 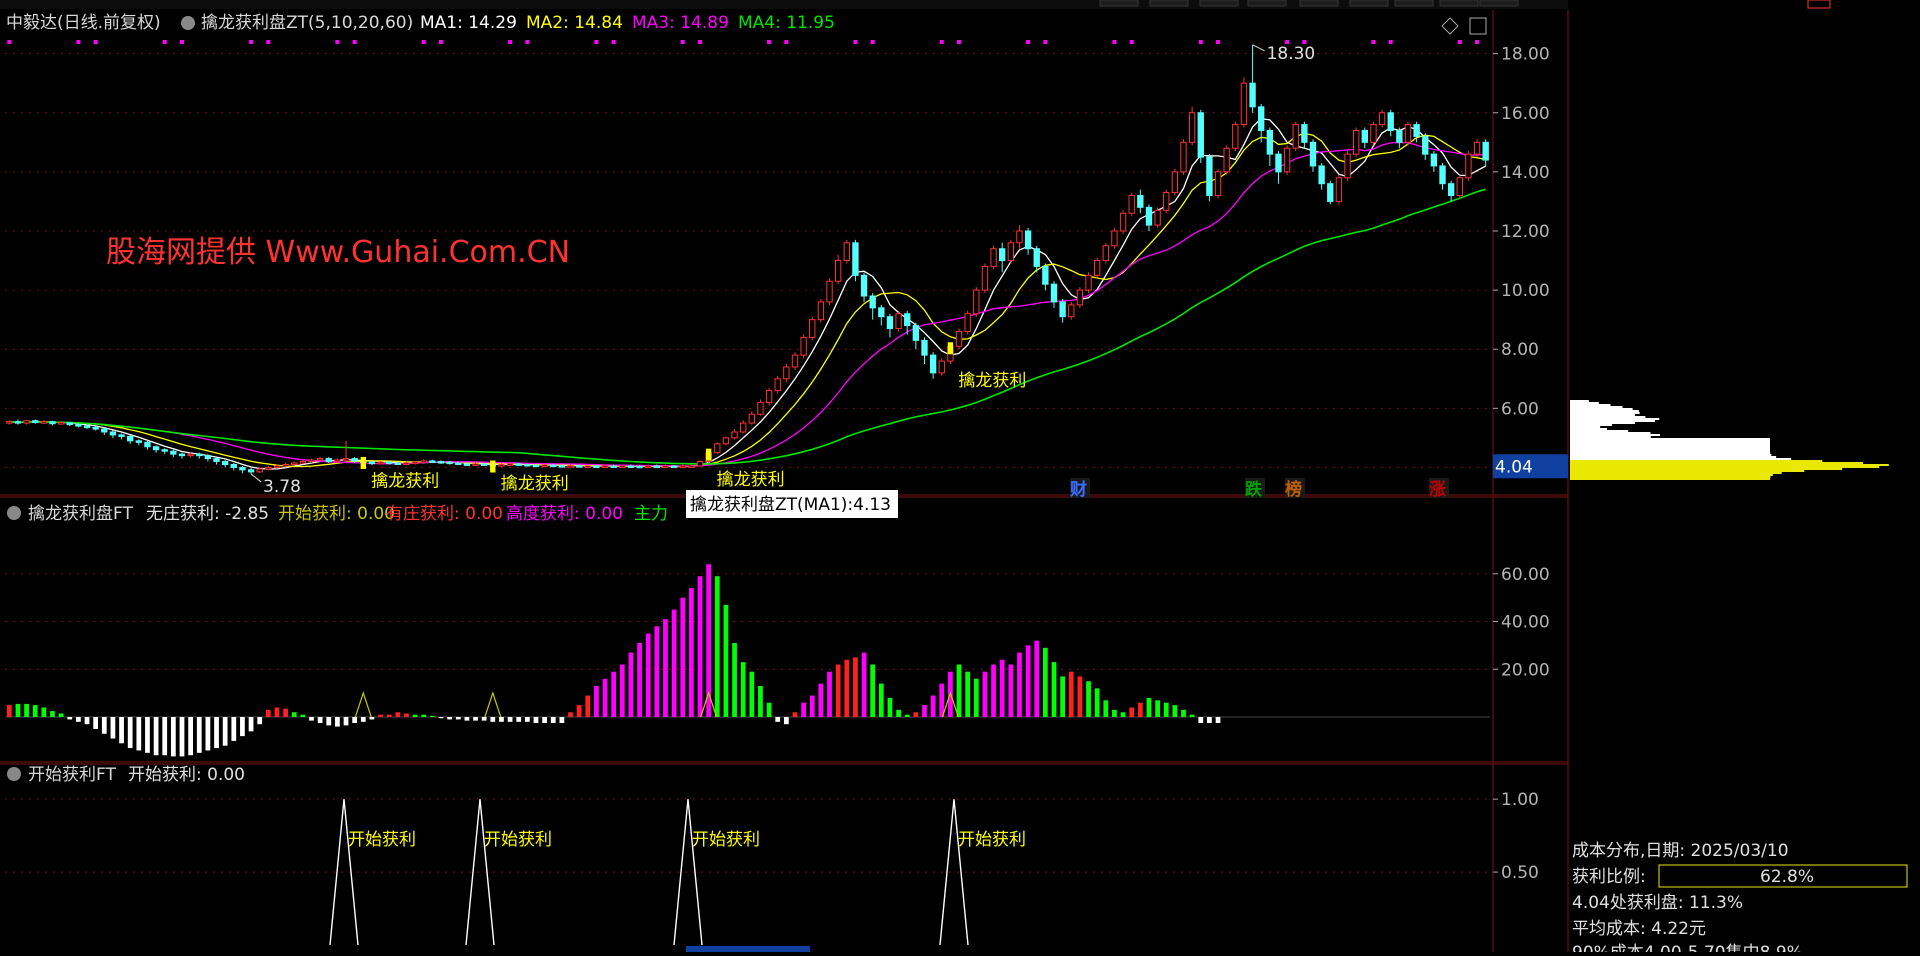 I want to click on sub2-title: 开始获利FT, so click(x=72, y=775).